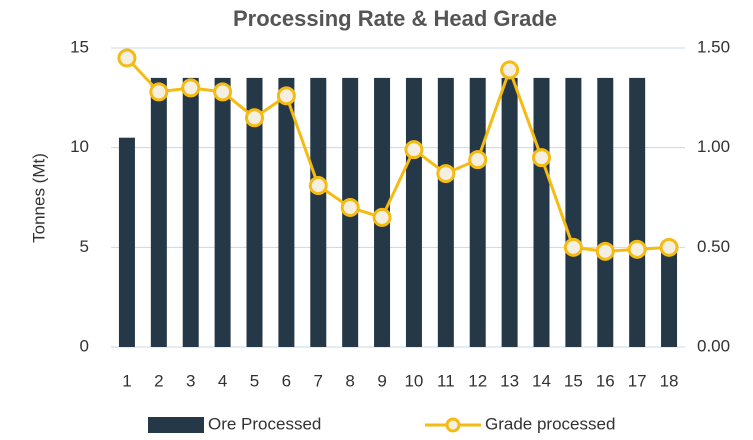 This screenshot has width=753, height=440. I want to click on x-tick-label: 7, so click(318, 380).